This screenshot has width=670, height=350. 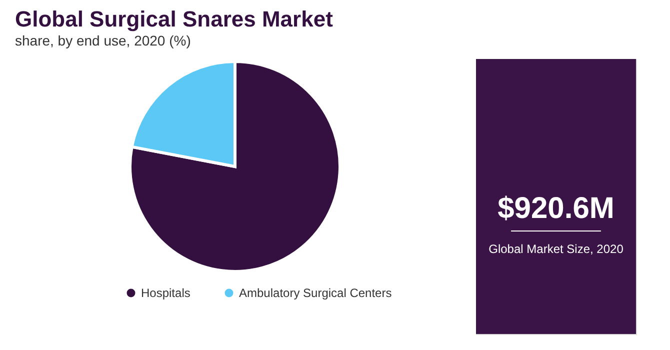 What do you see at coordinates (556, 208) in the screenshot?
I see `text: $920.6M` at bounding box center [556, 208].